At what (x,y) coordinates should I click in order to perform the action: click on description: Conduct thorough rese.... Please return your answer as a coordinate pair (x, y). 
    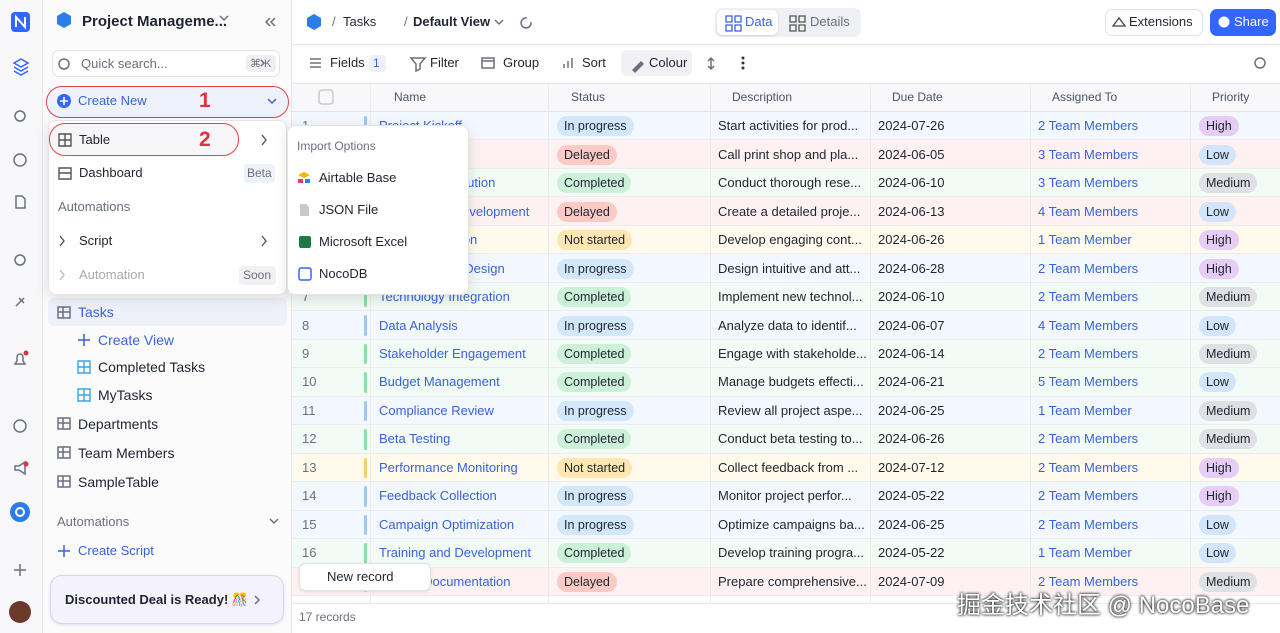
    Looking at the image, I should click on (790, 183).